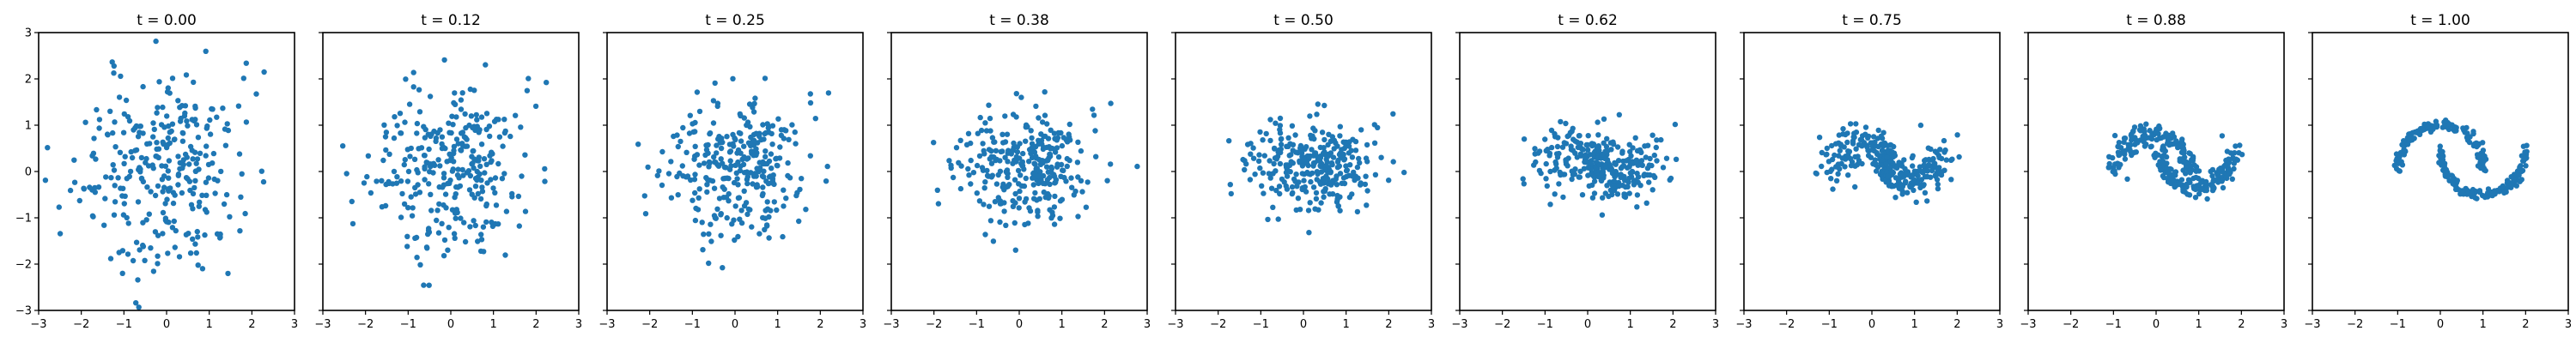 The height and width of the screenshot is (343, 2576). What do you see at coordinates (1303, 325) in the screenshot?
I see `x-tick-label: 0` at bounding box center [1303, 325].